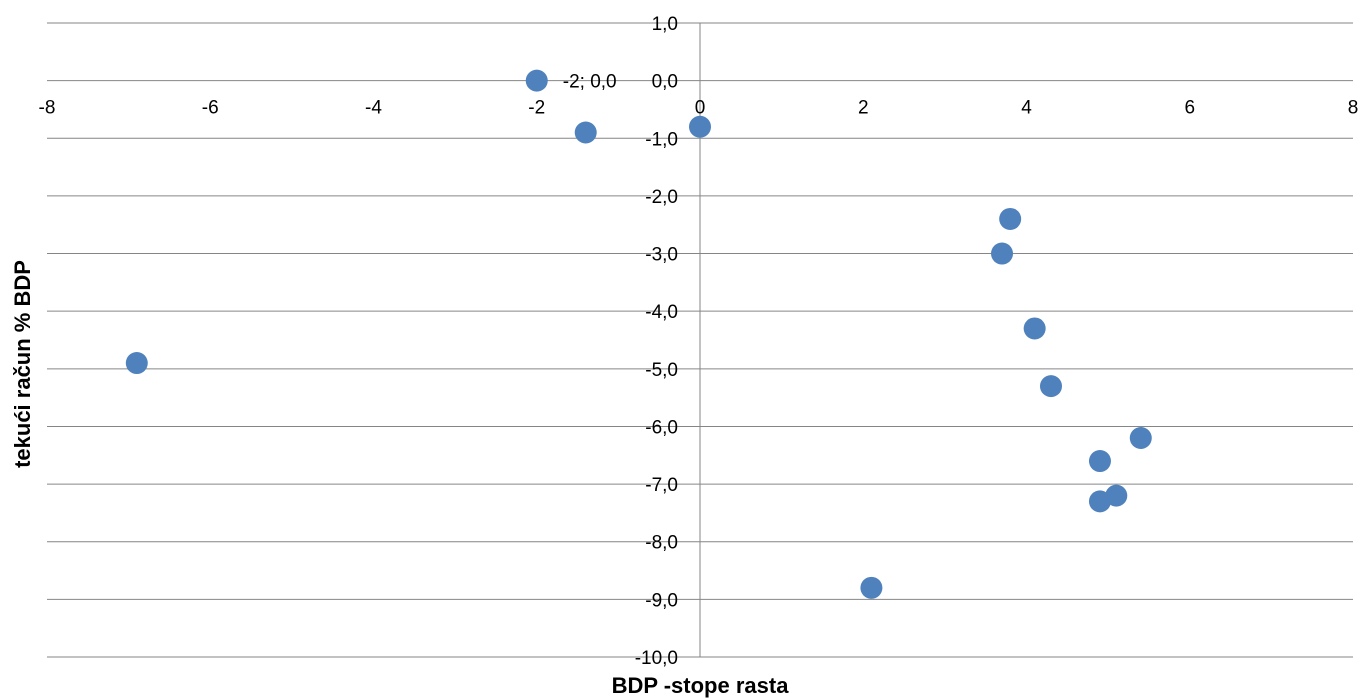  Describe the element at coordinates (661, 139) in the screenshot. I see `y-tick-label: -1,0` at that location.